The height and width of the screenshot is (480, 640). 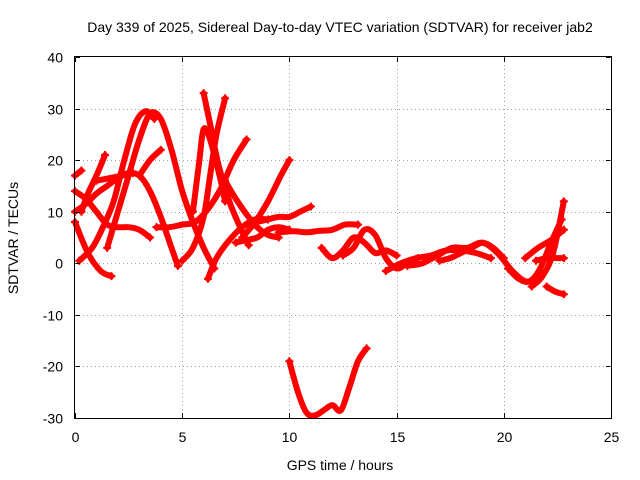 I want to click on x-tick-label: 25, so click(x=612, y=437).